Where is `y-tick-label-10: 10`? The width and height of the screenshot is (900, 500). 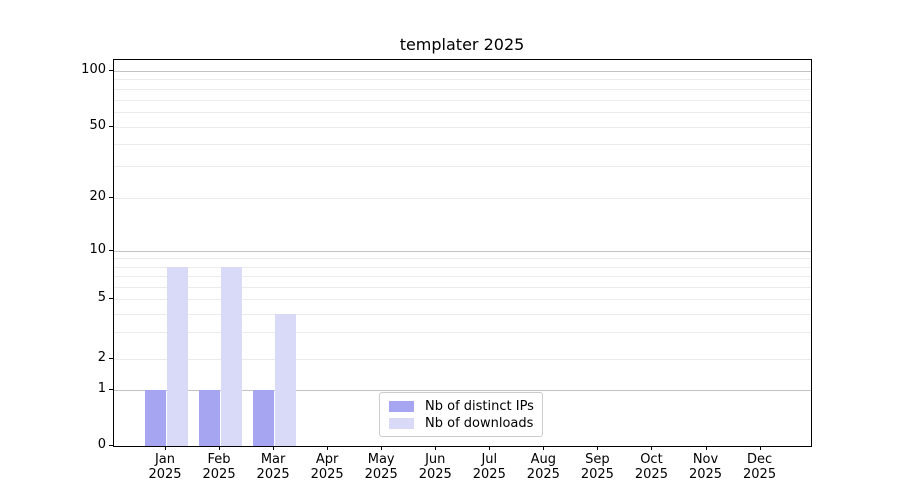
y-tick-label-10: 10 is located at coordinates (97, 249).